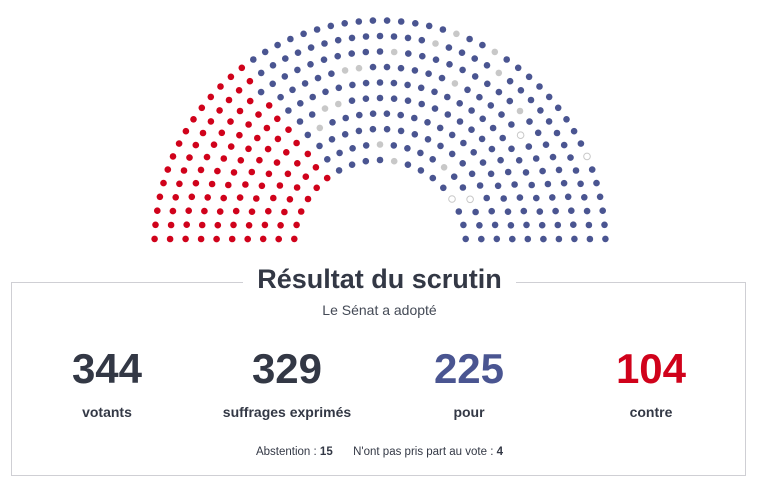 The image size is (759, 482). I want to click on stat-pour: 225 pour, so click(469, 380).